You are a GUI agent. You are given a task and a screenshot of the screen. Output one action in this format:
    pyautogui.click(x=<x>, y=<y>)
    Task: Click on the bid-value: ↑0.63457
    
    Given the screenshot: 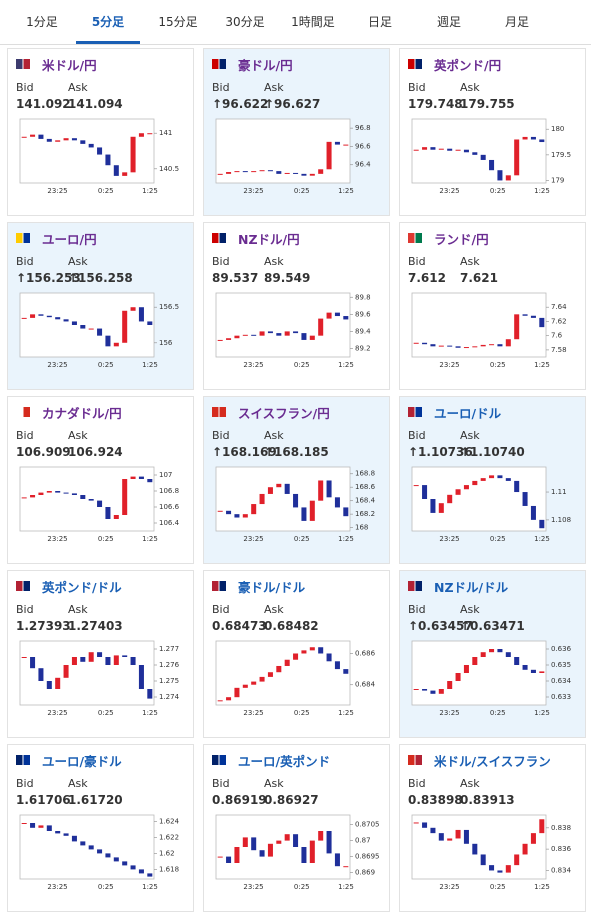 What is the action you would take?
    pyautogui.click(x=440, y=626)
    